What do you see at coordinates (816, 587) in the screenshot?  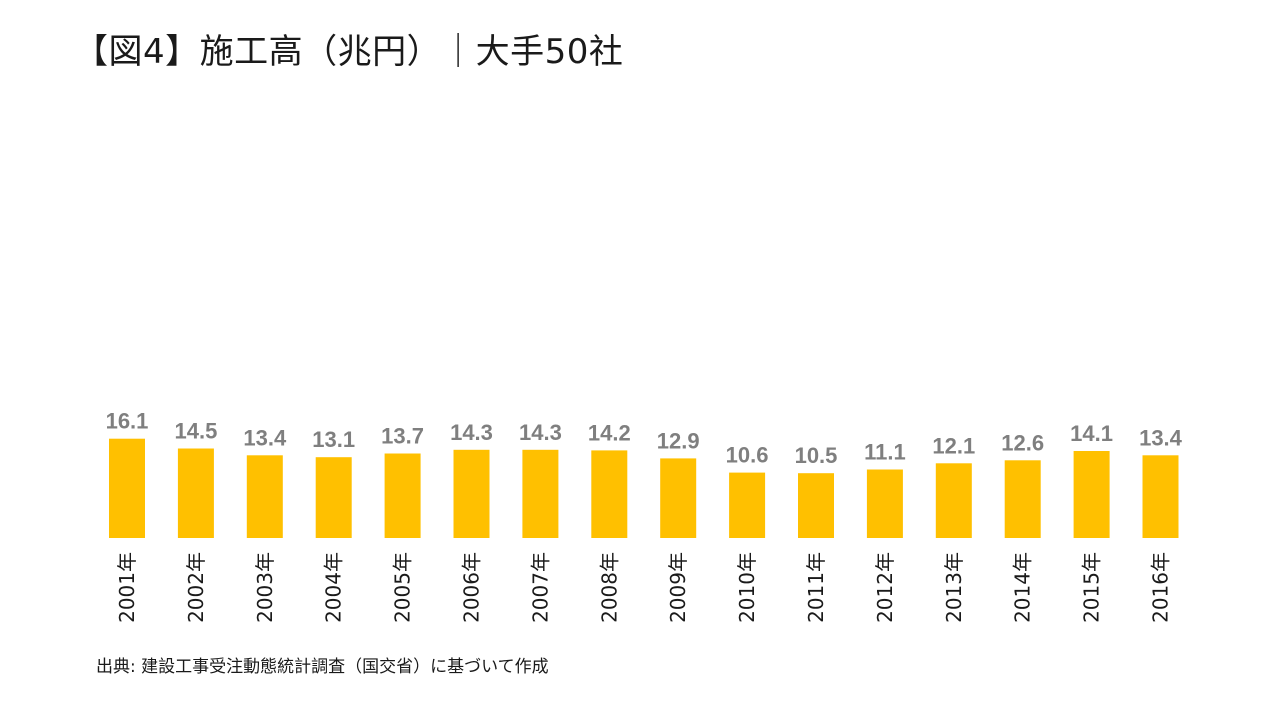 I see `x-tick-label: 2011年` at bounding box center [816, 587].